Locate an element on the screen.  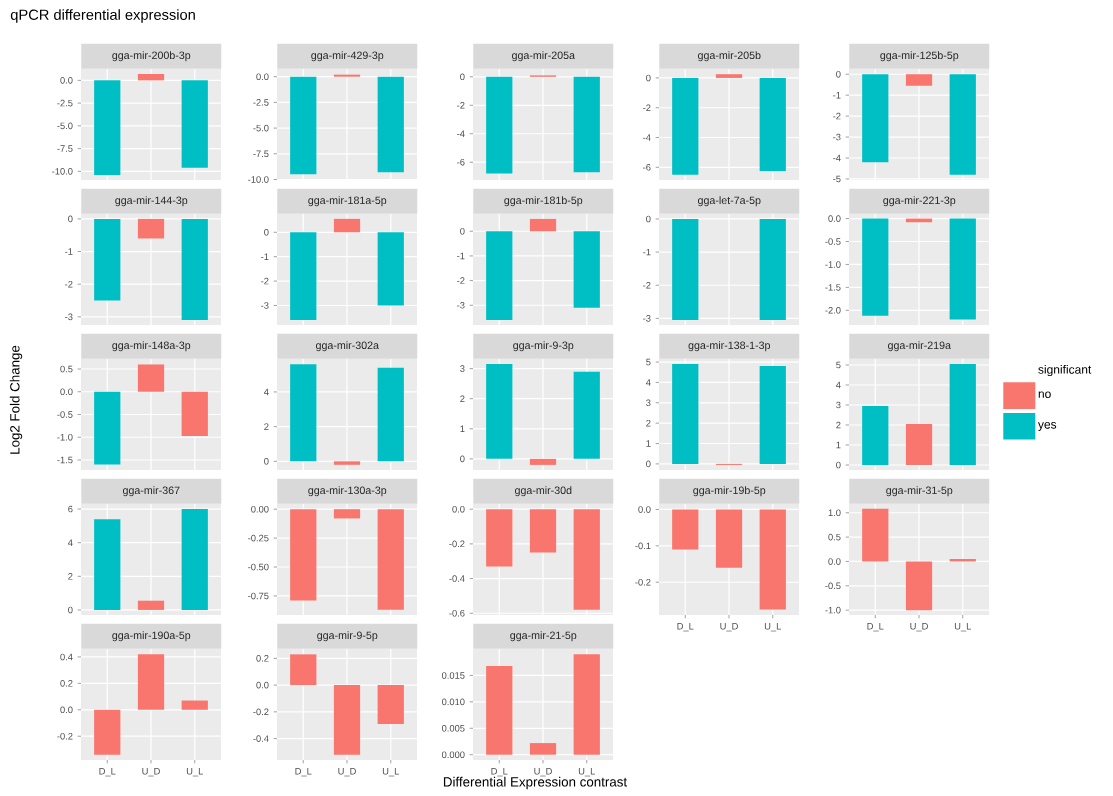
y-tick-label: -1.0 is located at coordinates (833, 264).